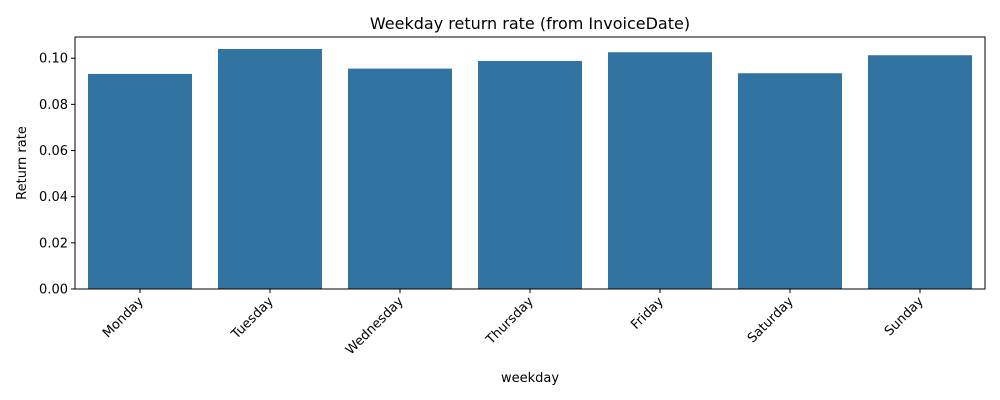 The width and height of the screenshot is (1000, 400). Describe the element at coordinates (53, 290) in the screenshot. I see `y-tick-label: 0.00` at that location.